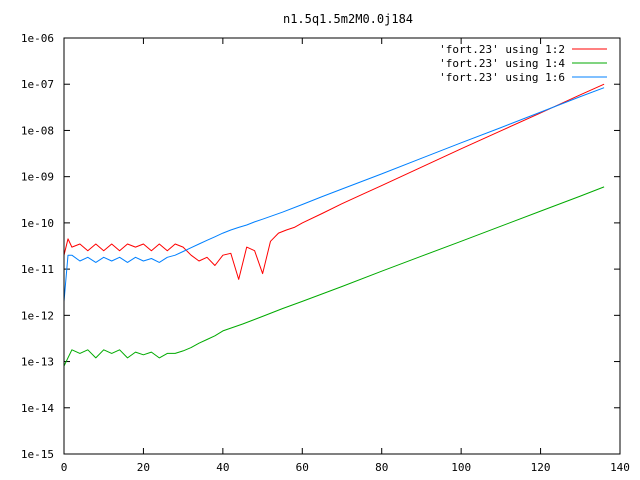 This screenshot has height=480, width=640. What do you see at coordinates (502, 77) in the screenshot?
I see `legend-label-3: 'fort.23' using 1:6` at bounding box center [502, 77].